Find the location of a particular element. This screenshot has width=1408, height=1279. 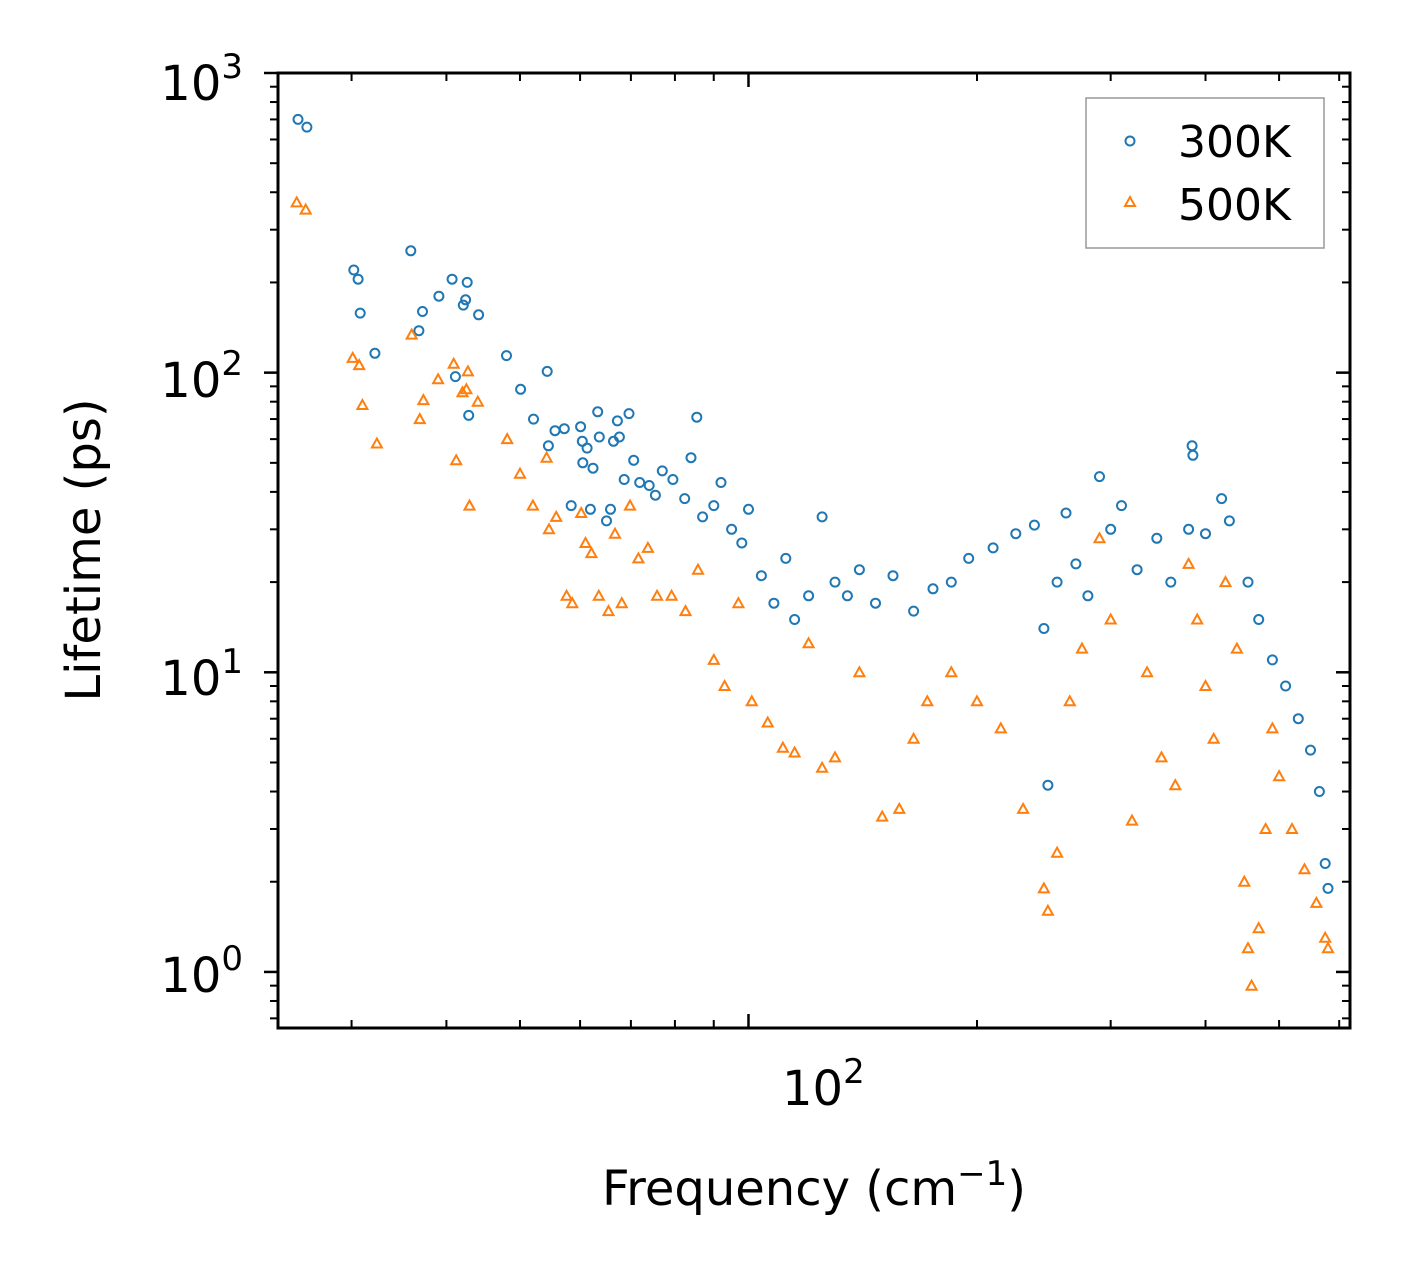

y-tick-label-1e0: 100 is located at coordinates (201, 971).